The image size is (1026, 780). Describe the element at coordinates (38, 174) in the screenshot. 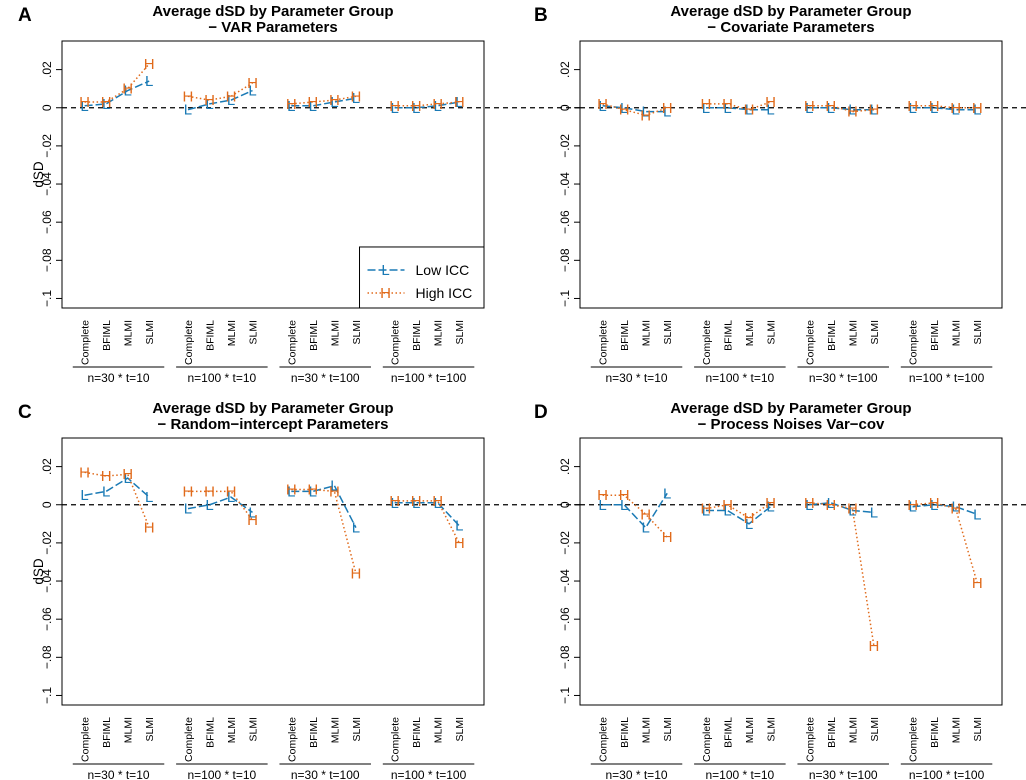

I see `y-axis-label: dSD` at that location.